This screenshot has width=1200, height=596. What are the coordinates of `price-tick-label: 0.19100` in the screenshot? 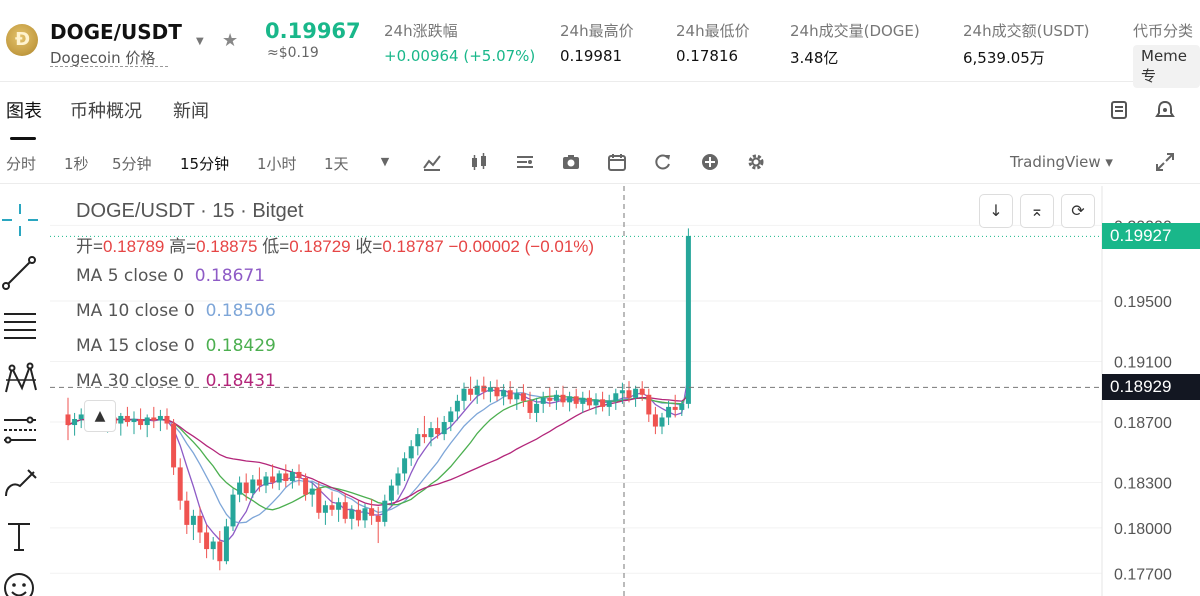 It's located at (1143, 362).